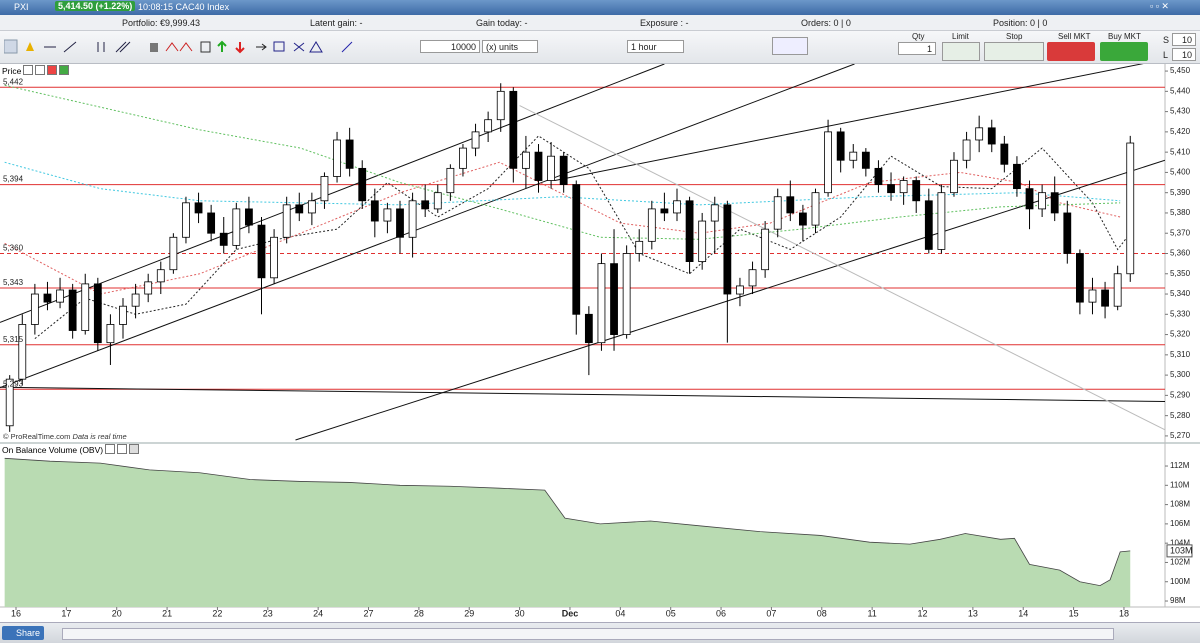 This screenshot has height=643, width=1200. Describe the element at coordinates (1166, 40) in the screenshot. I see `s-label: S` at that location.